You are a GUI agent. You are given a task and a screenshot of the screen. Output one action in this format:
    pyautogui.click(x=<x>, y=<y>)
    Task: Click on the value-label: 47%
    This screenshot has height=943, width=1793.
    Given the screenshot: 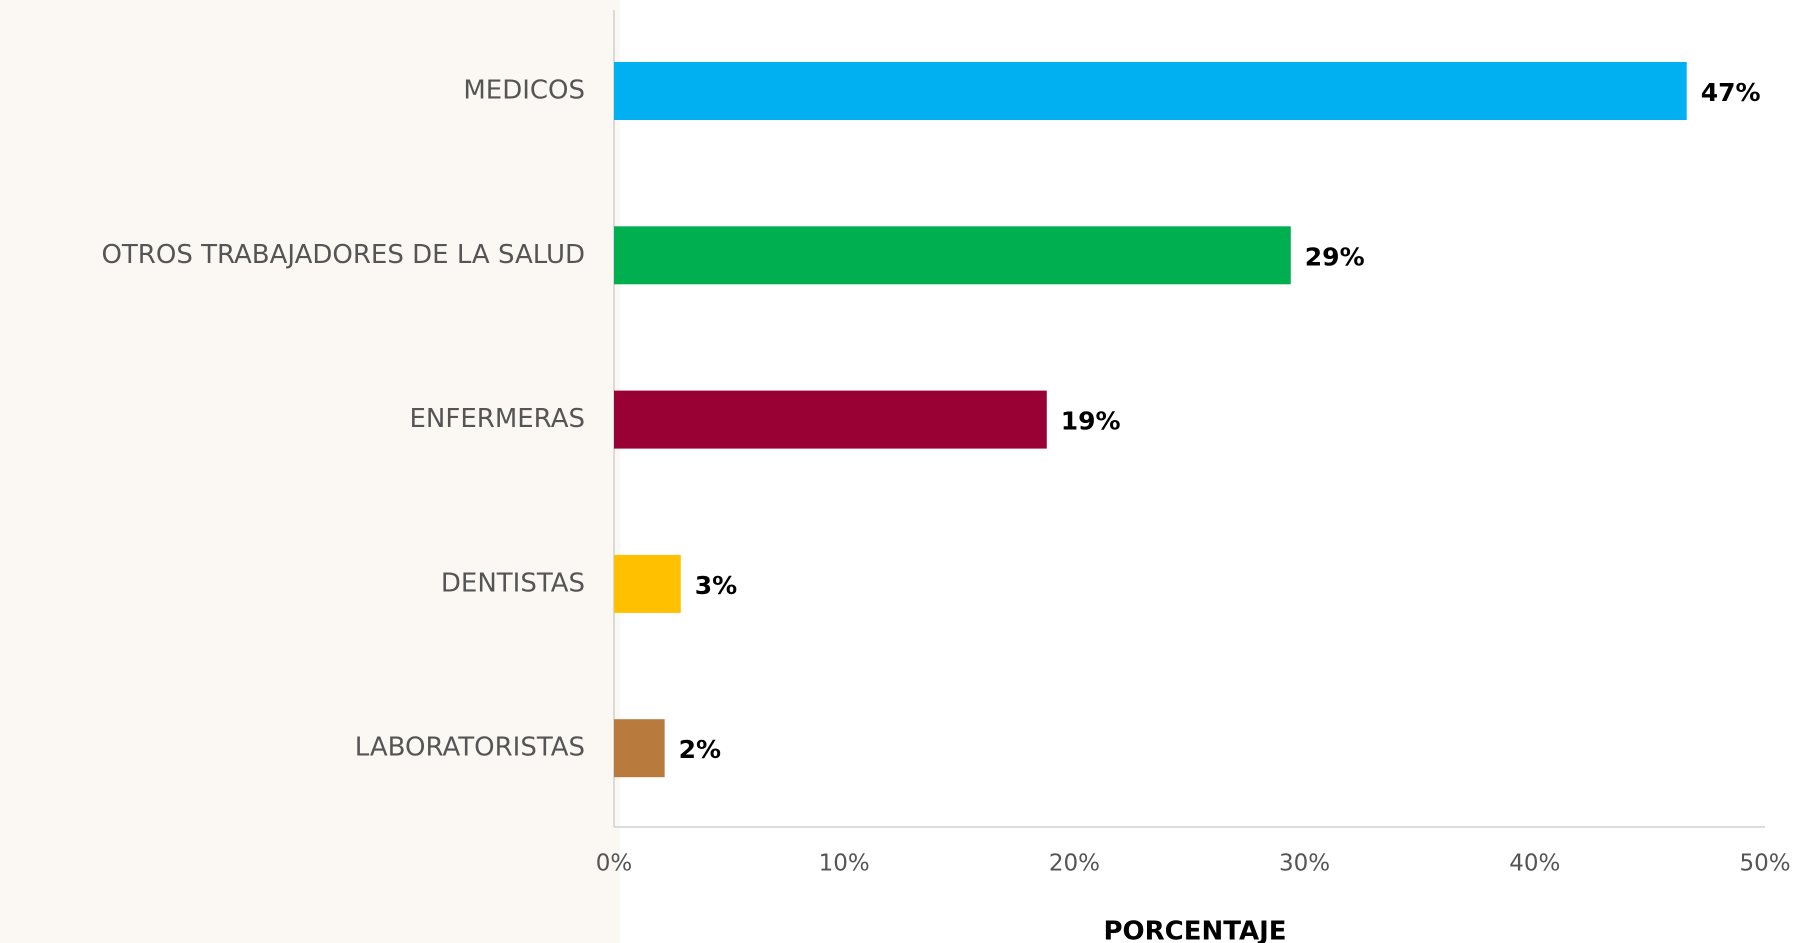 What is the action you would take?
    pyautogui.click(x=1731, y=92)
    